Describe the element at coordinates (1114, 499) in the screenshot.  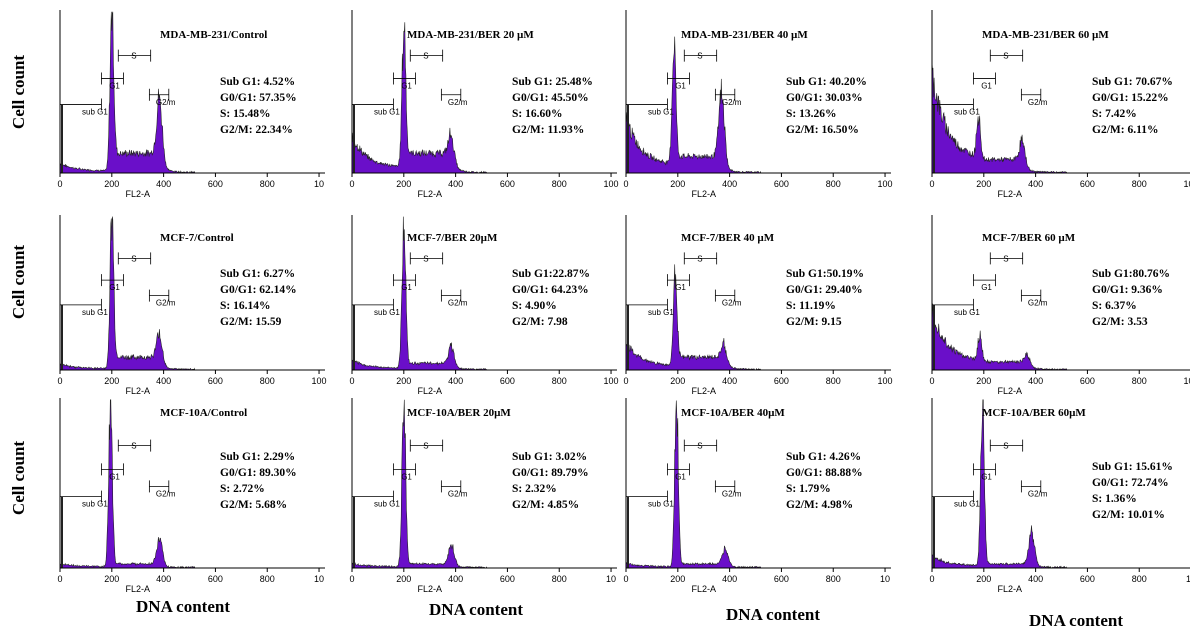
I see `stat-line-3: S: 1.36%` at that location.